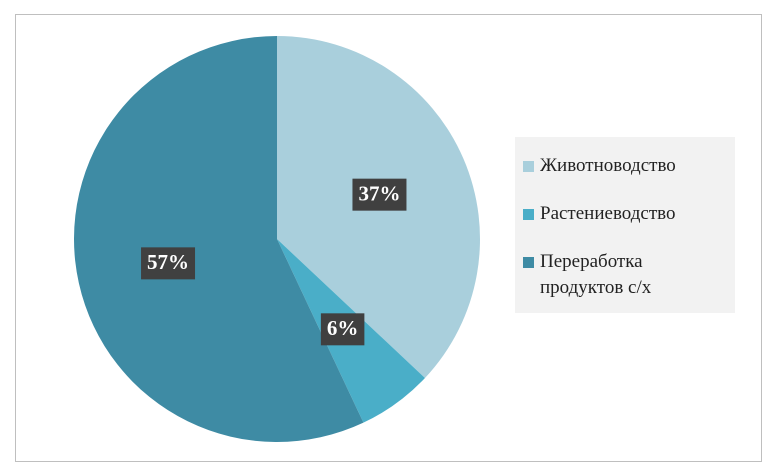 This screenshot has width=778, height=470. I want to click on data-label: 37%, so click(379, 194).